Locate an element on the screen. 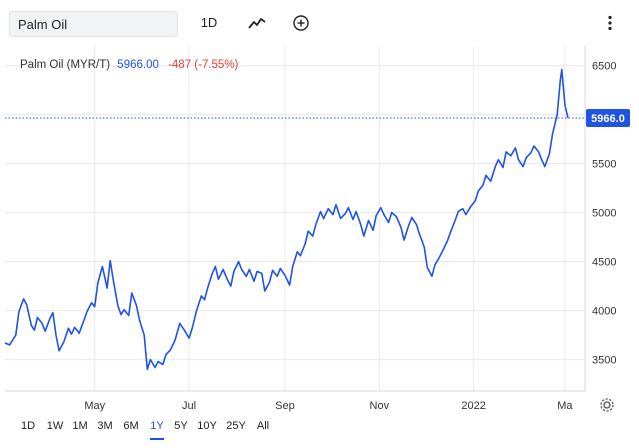 This screenshot has width=639, height=448. y-tick-label: 3500 is located at coordinates (604, 361).